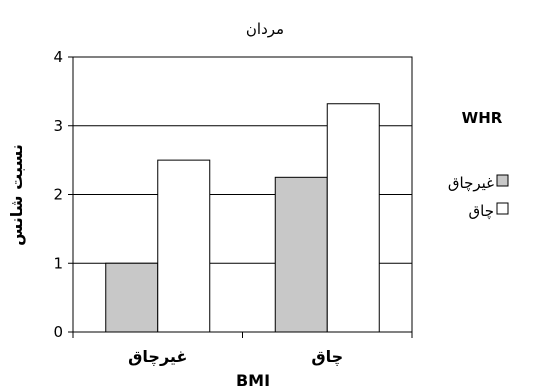  What do you see at coordinates (58, 263) in the screenshot?
I see `y-tick-label: 1` at bounding box center [58, 263].